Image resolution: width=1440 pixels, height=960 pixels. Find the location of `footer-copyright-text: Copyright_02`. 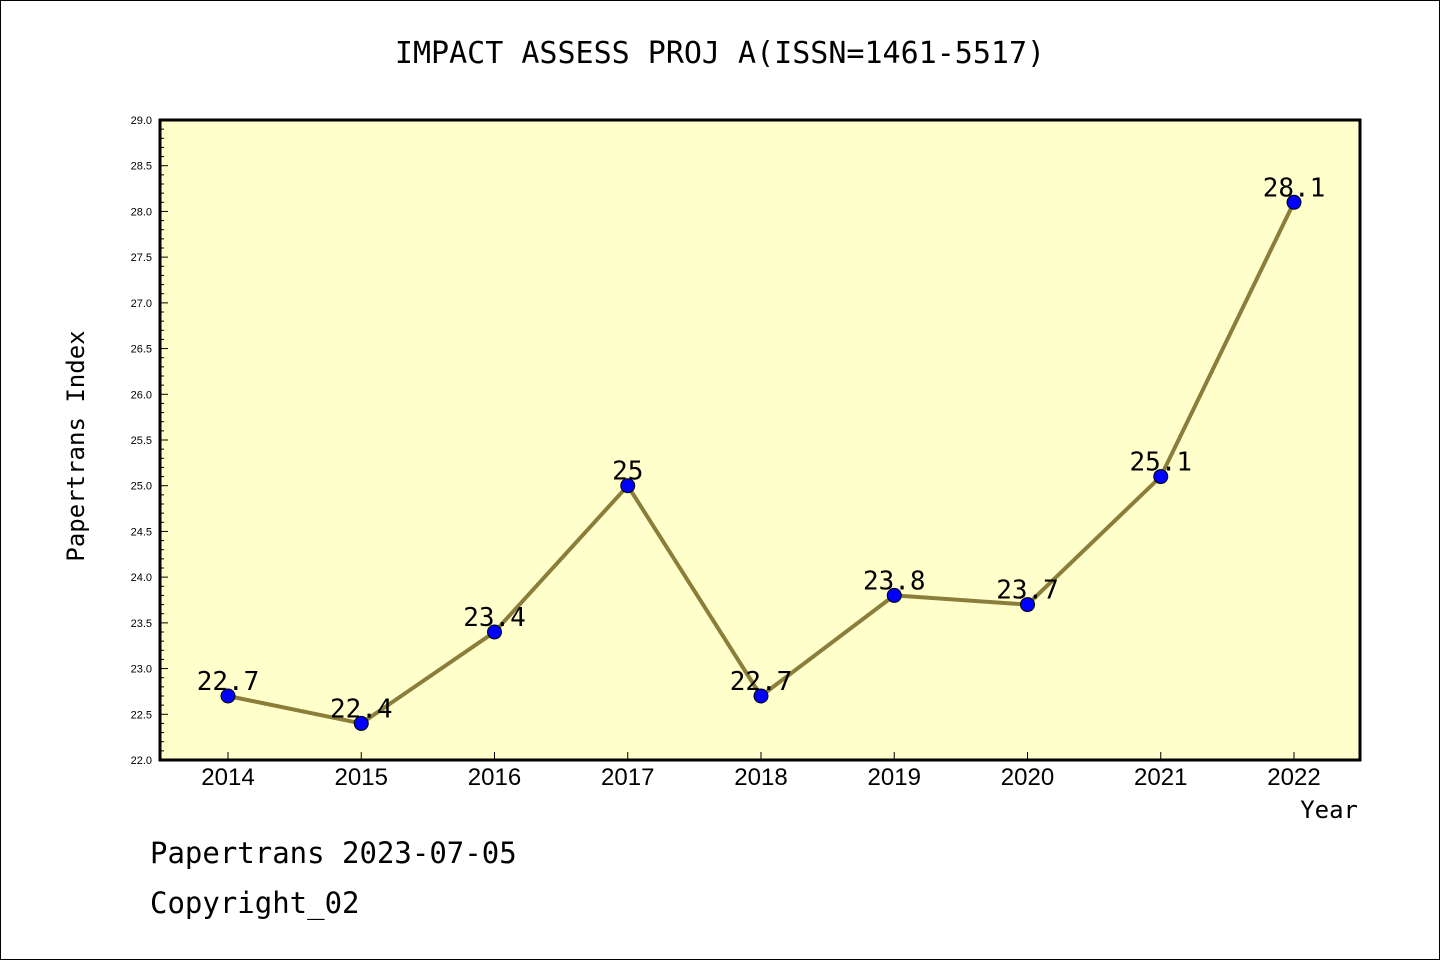

footer-copyright-text: Copyright_02 is located at coordinates (255, 903).